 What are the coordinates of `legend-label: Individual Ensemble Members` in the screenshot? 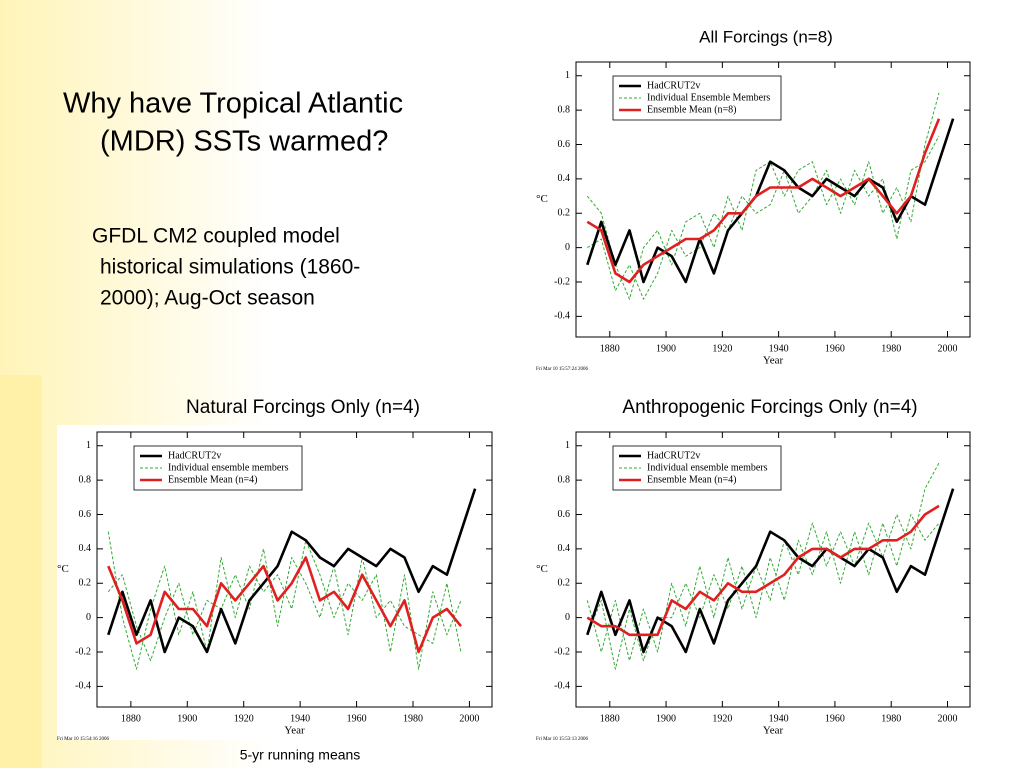 It's located at (708, 97).